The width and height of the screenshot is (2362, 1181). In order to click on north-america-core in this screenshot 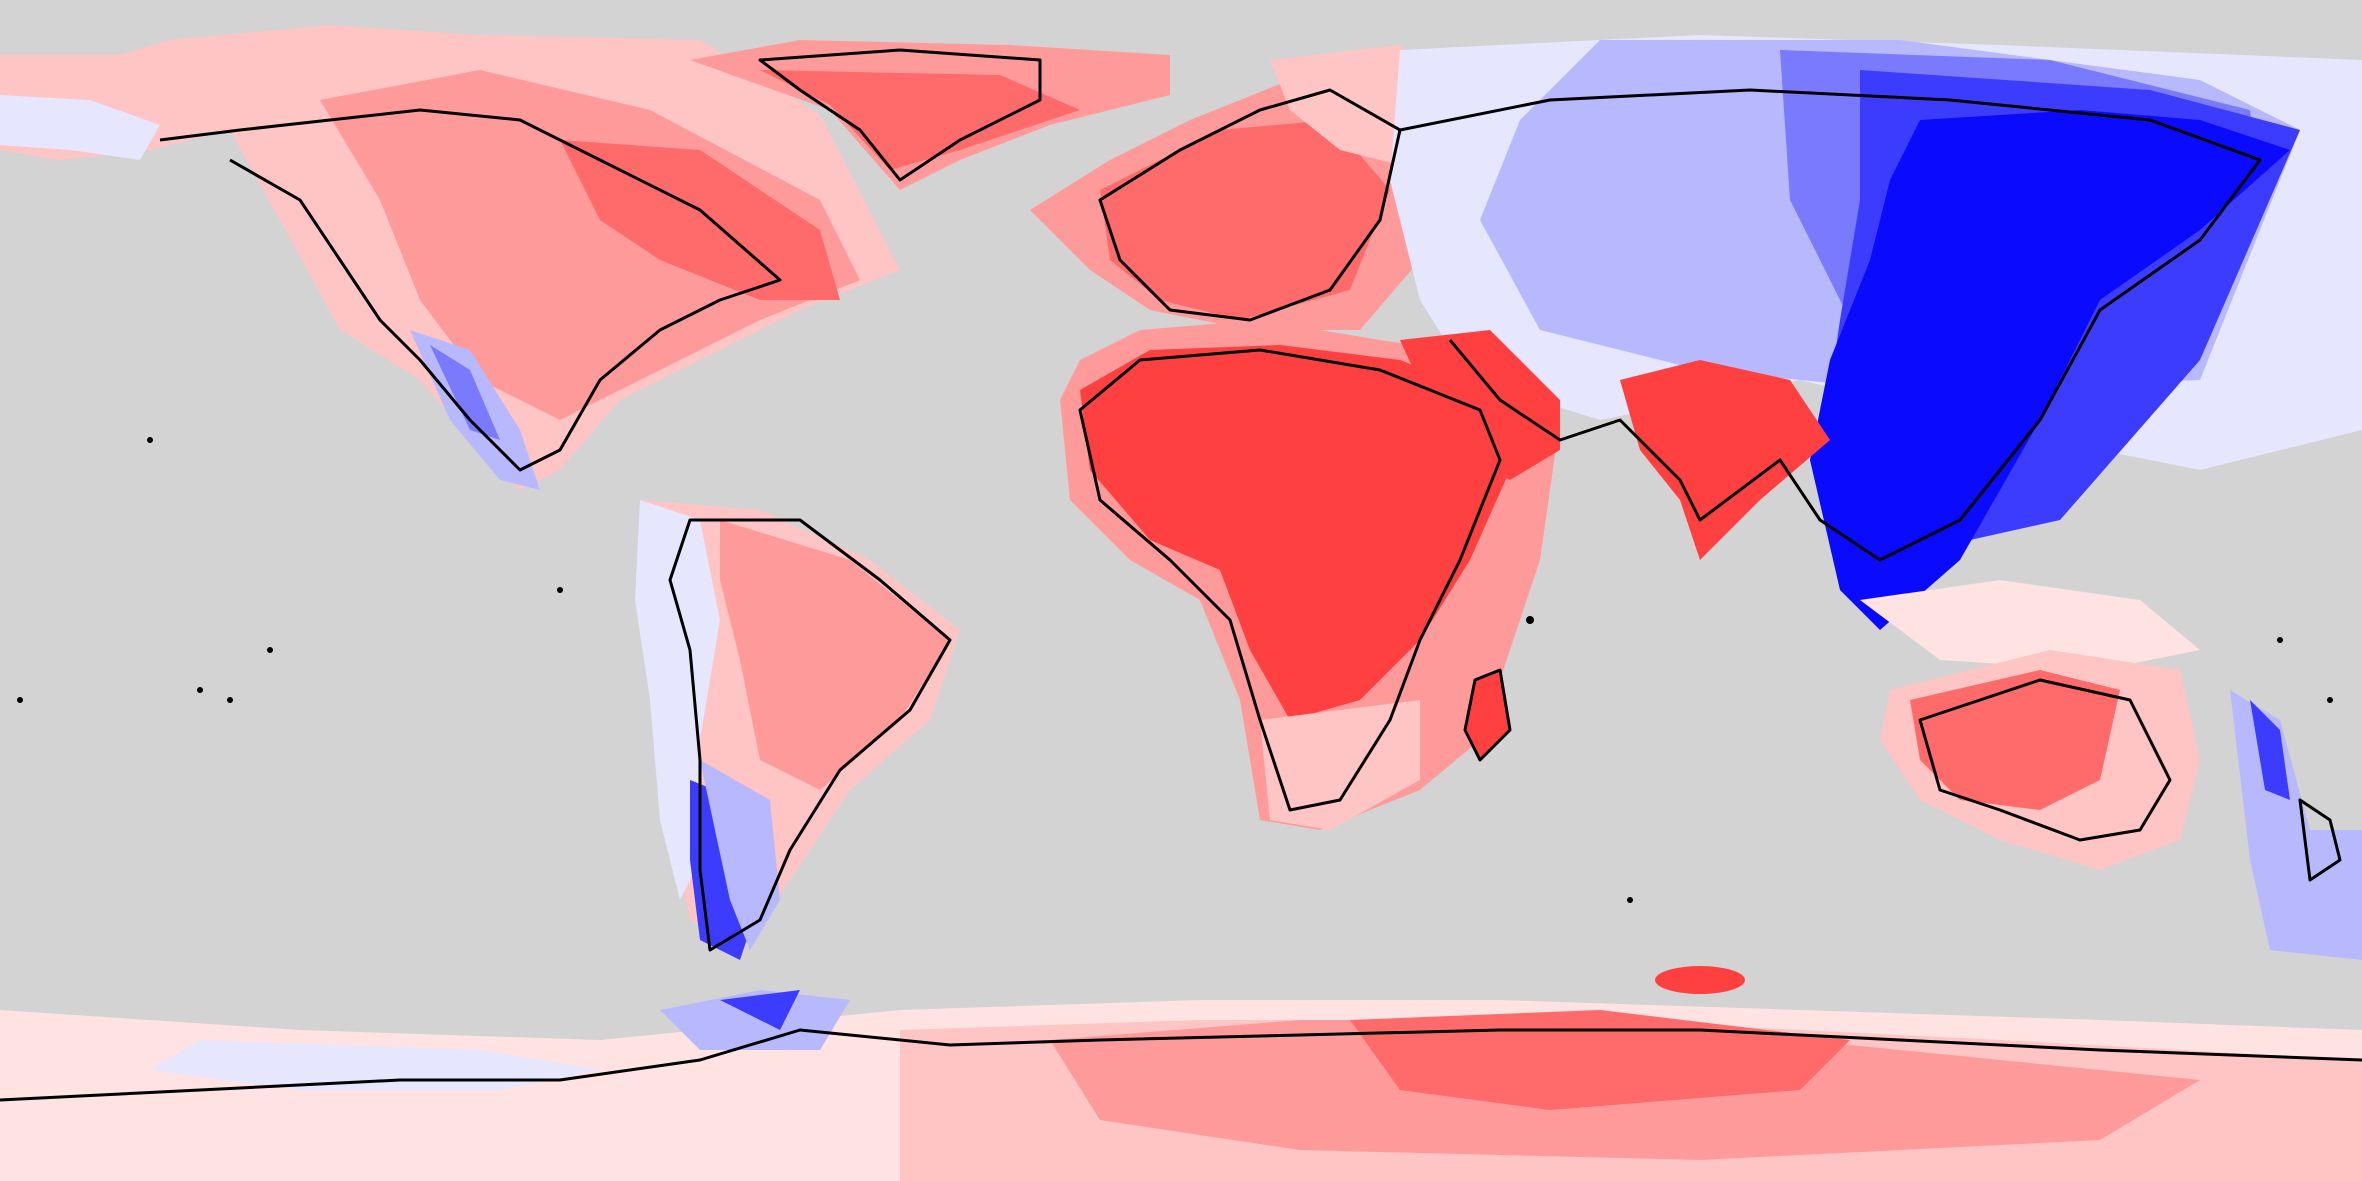, I will do `click(590, 245)`.